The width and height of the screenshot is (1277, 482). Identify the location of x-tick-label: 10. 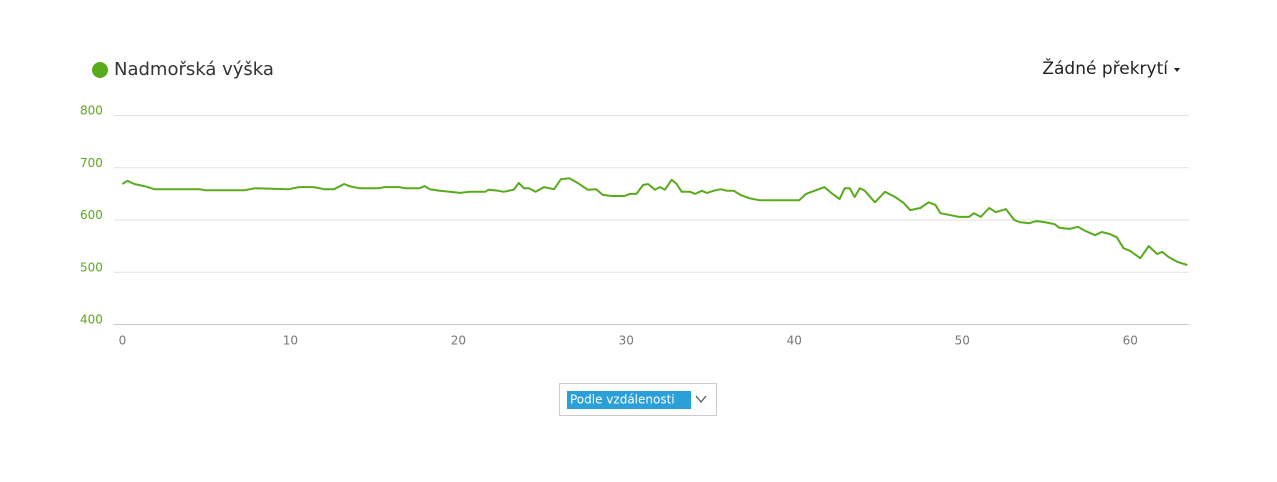
(290, 341).